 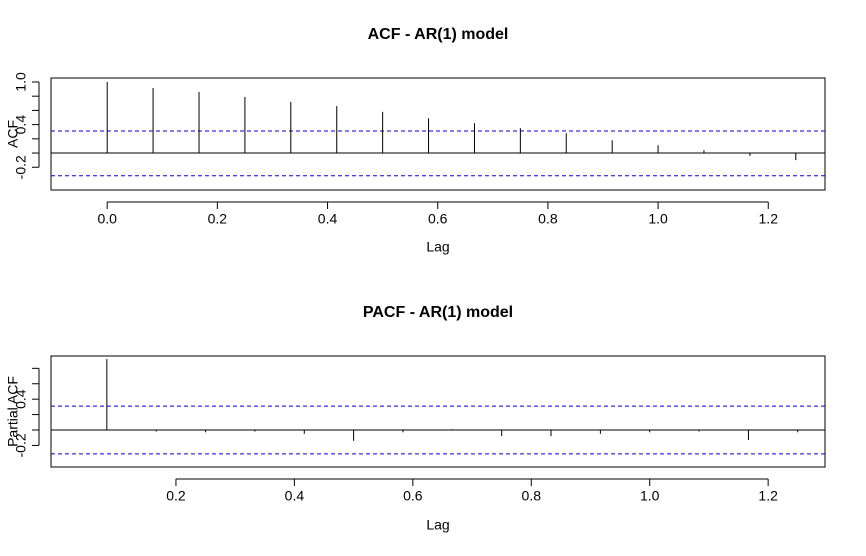 What do you see at coordinates (438, 34) in the screenshot?
I see `chart-title: ACF - AR(1) model` at bounding box center [438, 34].